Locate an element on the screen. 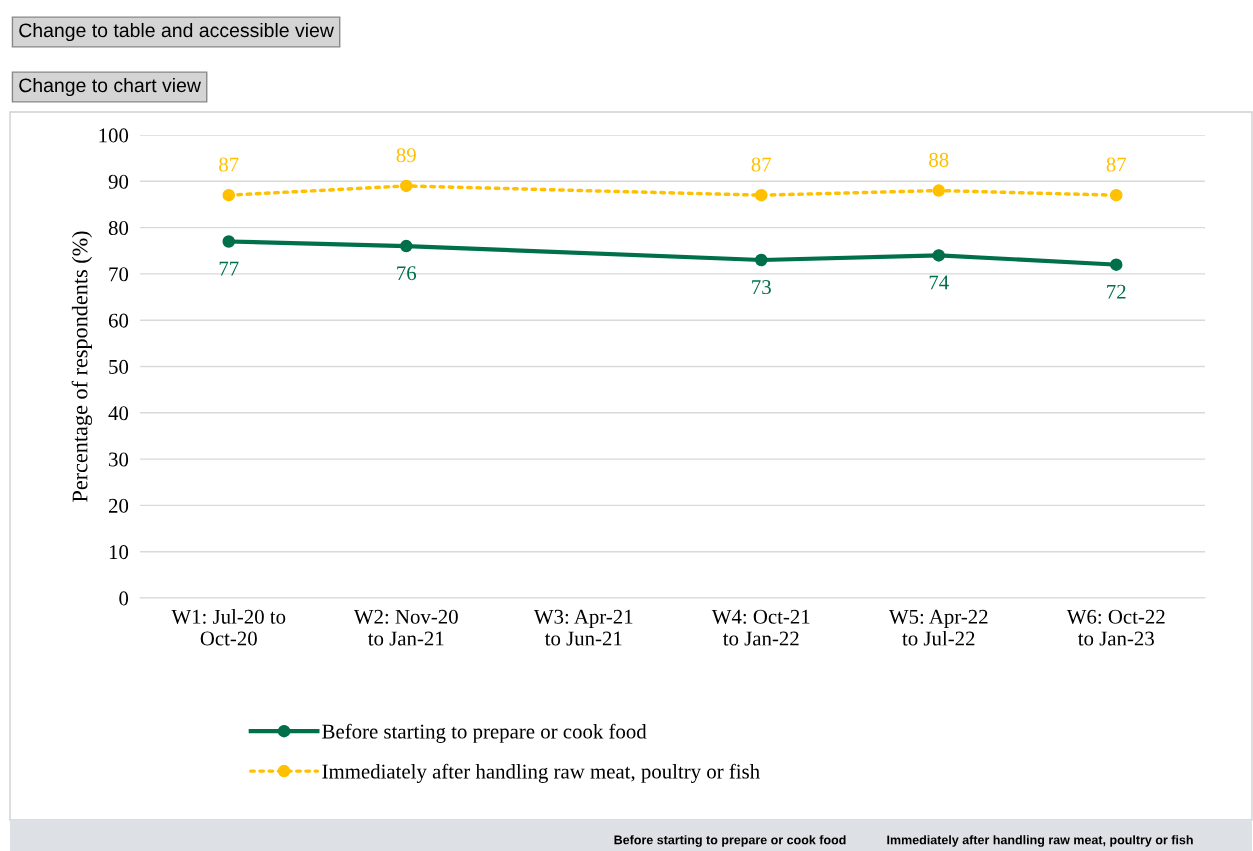 This screenshot has width=1253, height=851. y-tick-label: 80 is located at coordinates (118, 228).